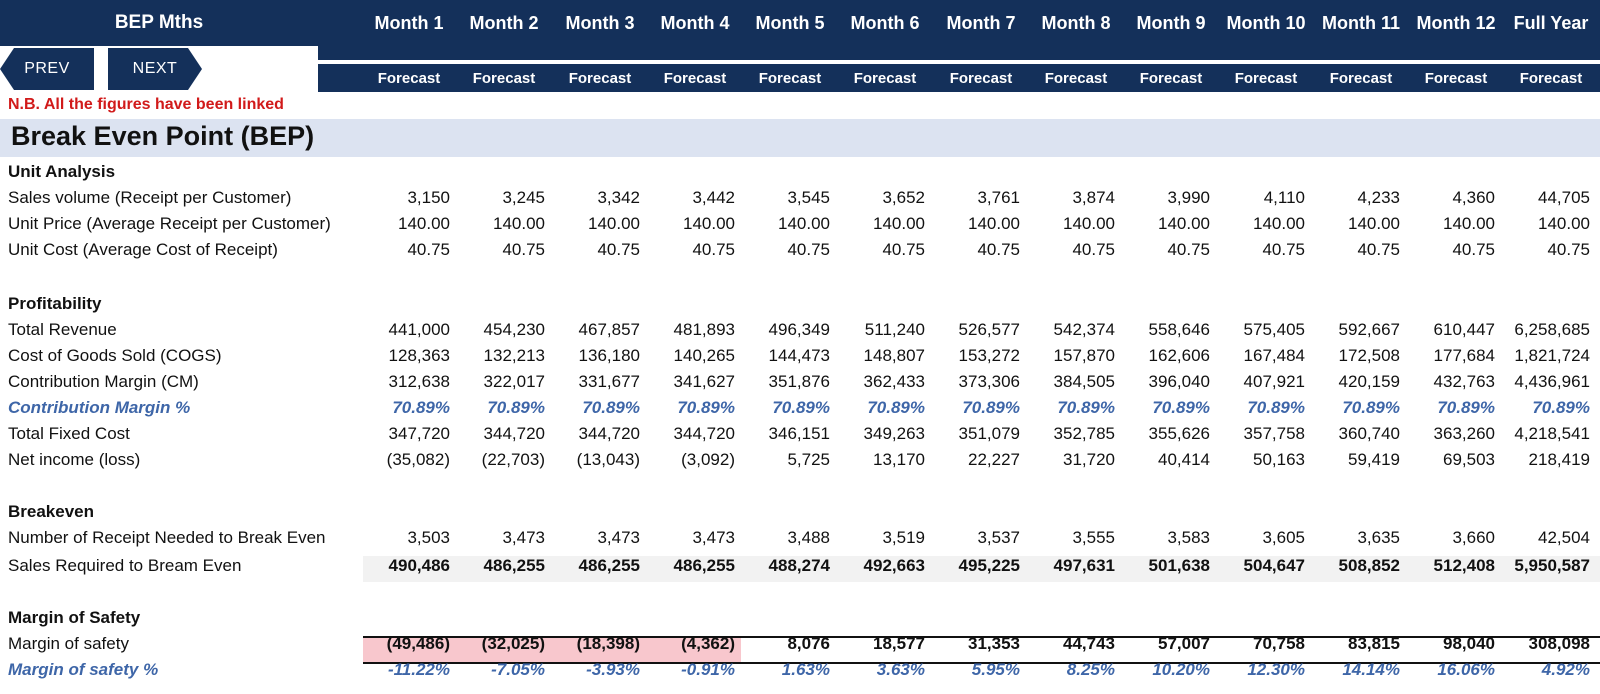 This screenshot has height=694, width=1600. What do you see at coordinates (1179, 329) in the screenshot?
I see `total-revenue-cell: 558,646` at bounding box center [1179, 329].